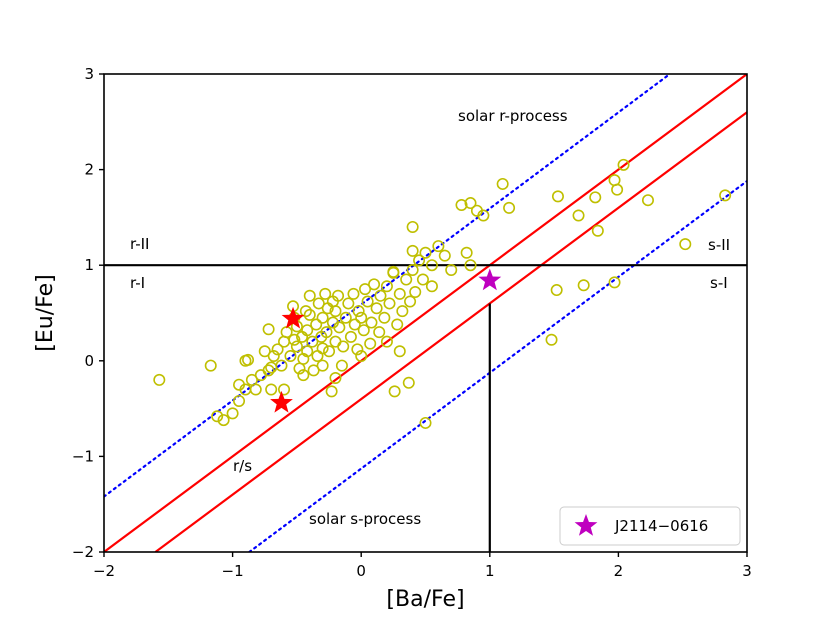 The image size is (830, 622). Describe the element at coordinates (490, 571) in the screenshot. I see `x-tick-label: 1` at that location.